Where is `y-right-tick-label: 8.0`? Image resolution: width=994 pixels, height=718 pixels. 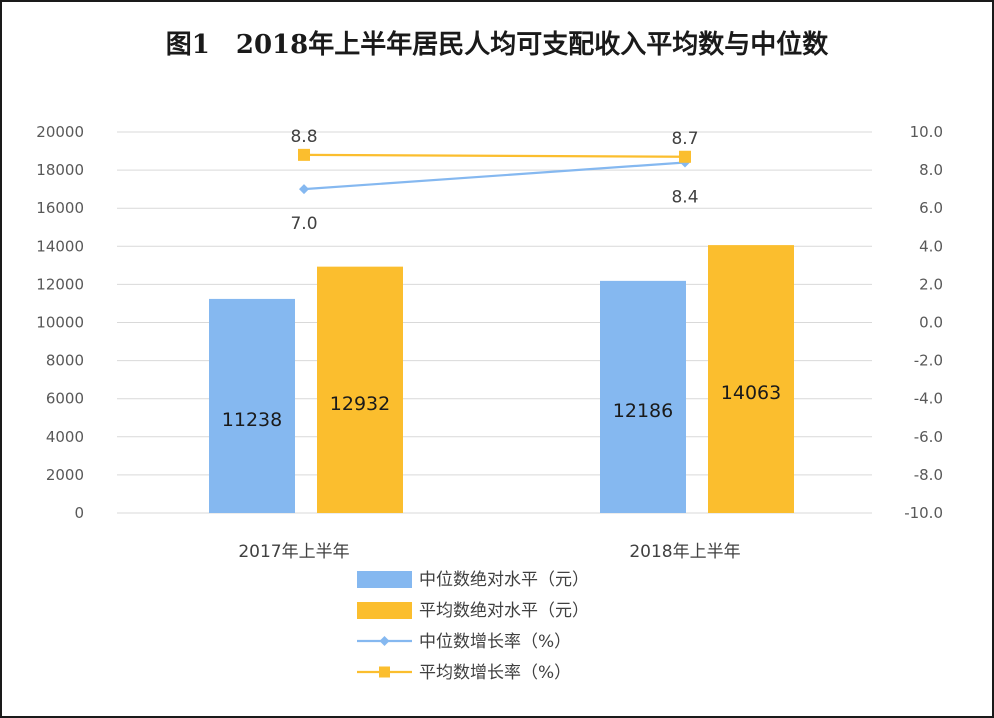
y-right-tick-label: 8.0 is located at coordinates (931, 170).